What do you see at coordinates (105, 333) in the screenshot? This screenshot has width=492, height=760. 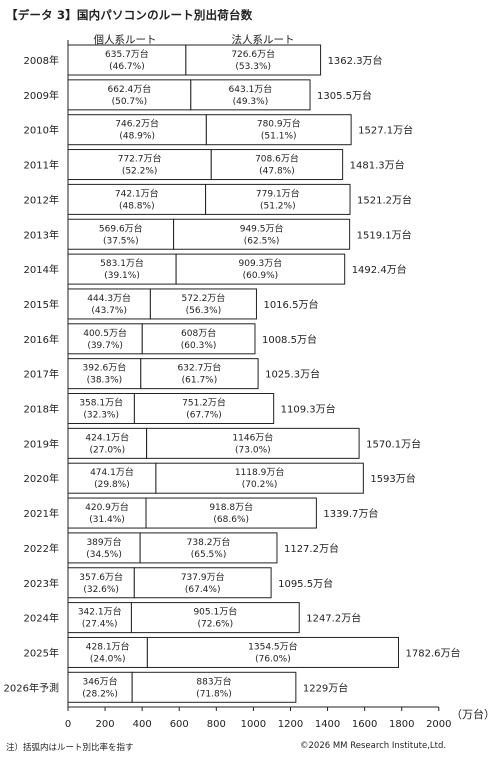 I see `personal-value-label: 400.5万台` at bounding box center [105, 333].